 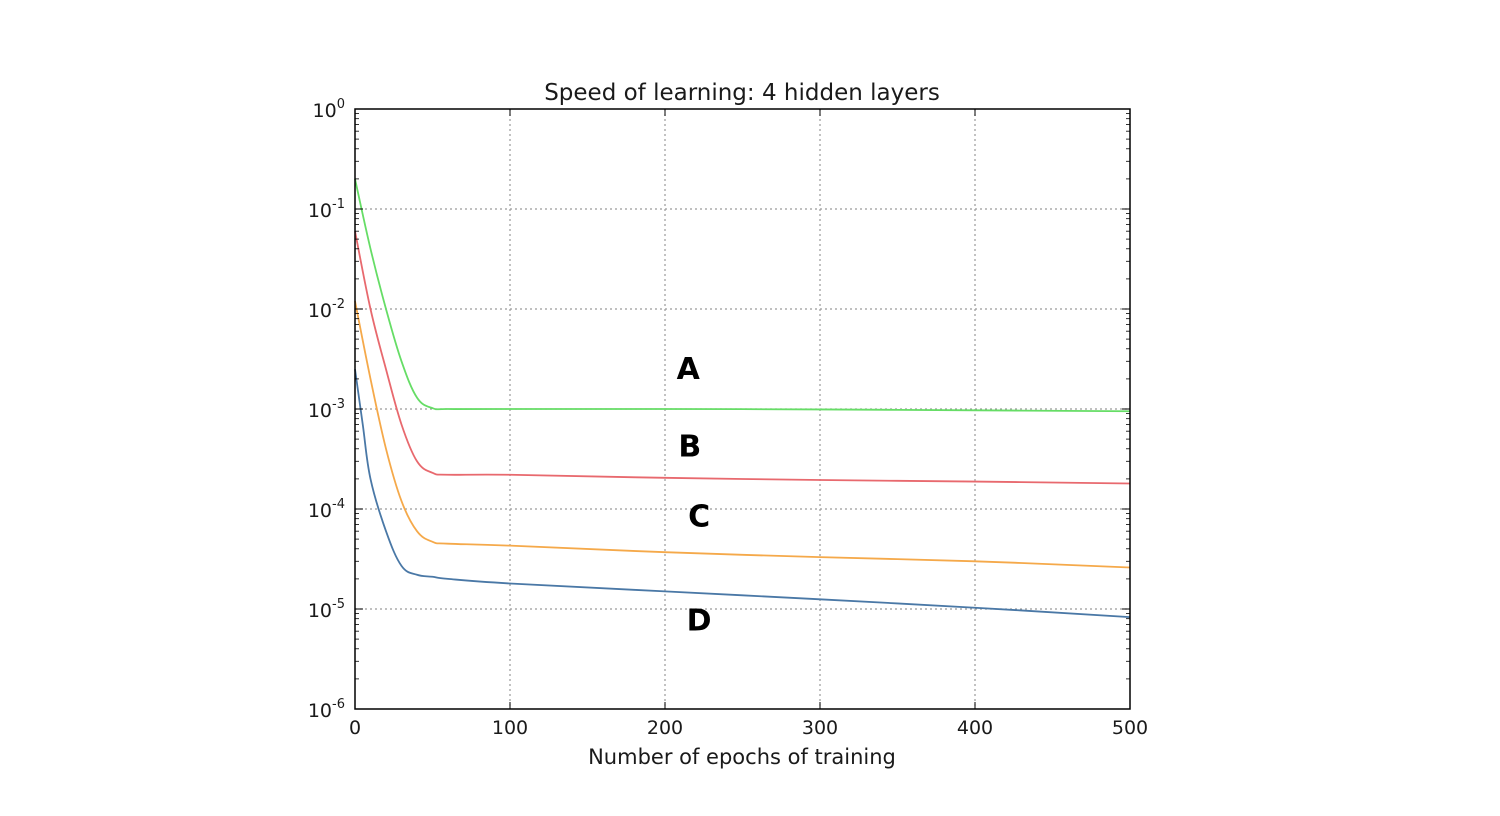 I want to click on y-tick-label: 10⁻⁶, so click(x=326, y=709).